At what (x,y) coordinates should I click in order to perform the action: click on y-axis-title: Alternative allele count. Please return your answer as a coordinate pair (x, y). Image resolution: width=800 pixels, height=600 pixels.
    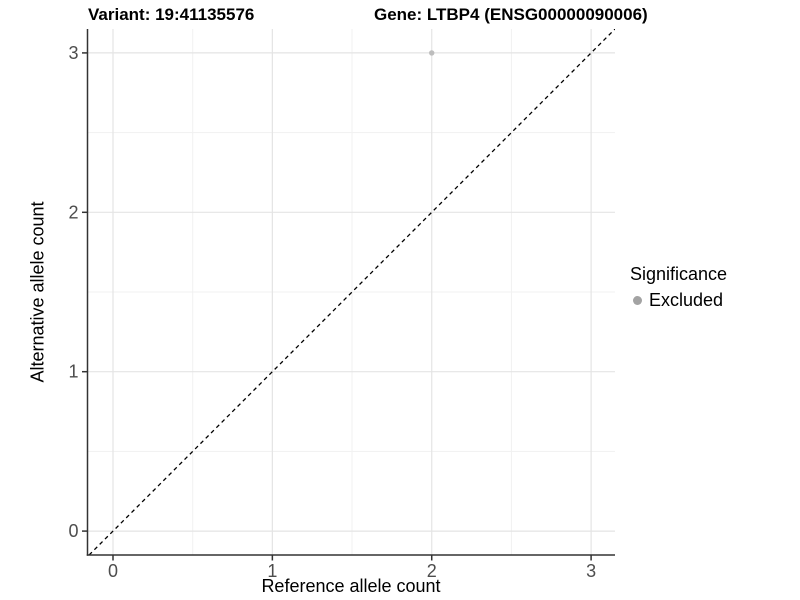
    Looking at the image, I should click on (37, 292).